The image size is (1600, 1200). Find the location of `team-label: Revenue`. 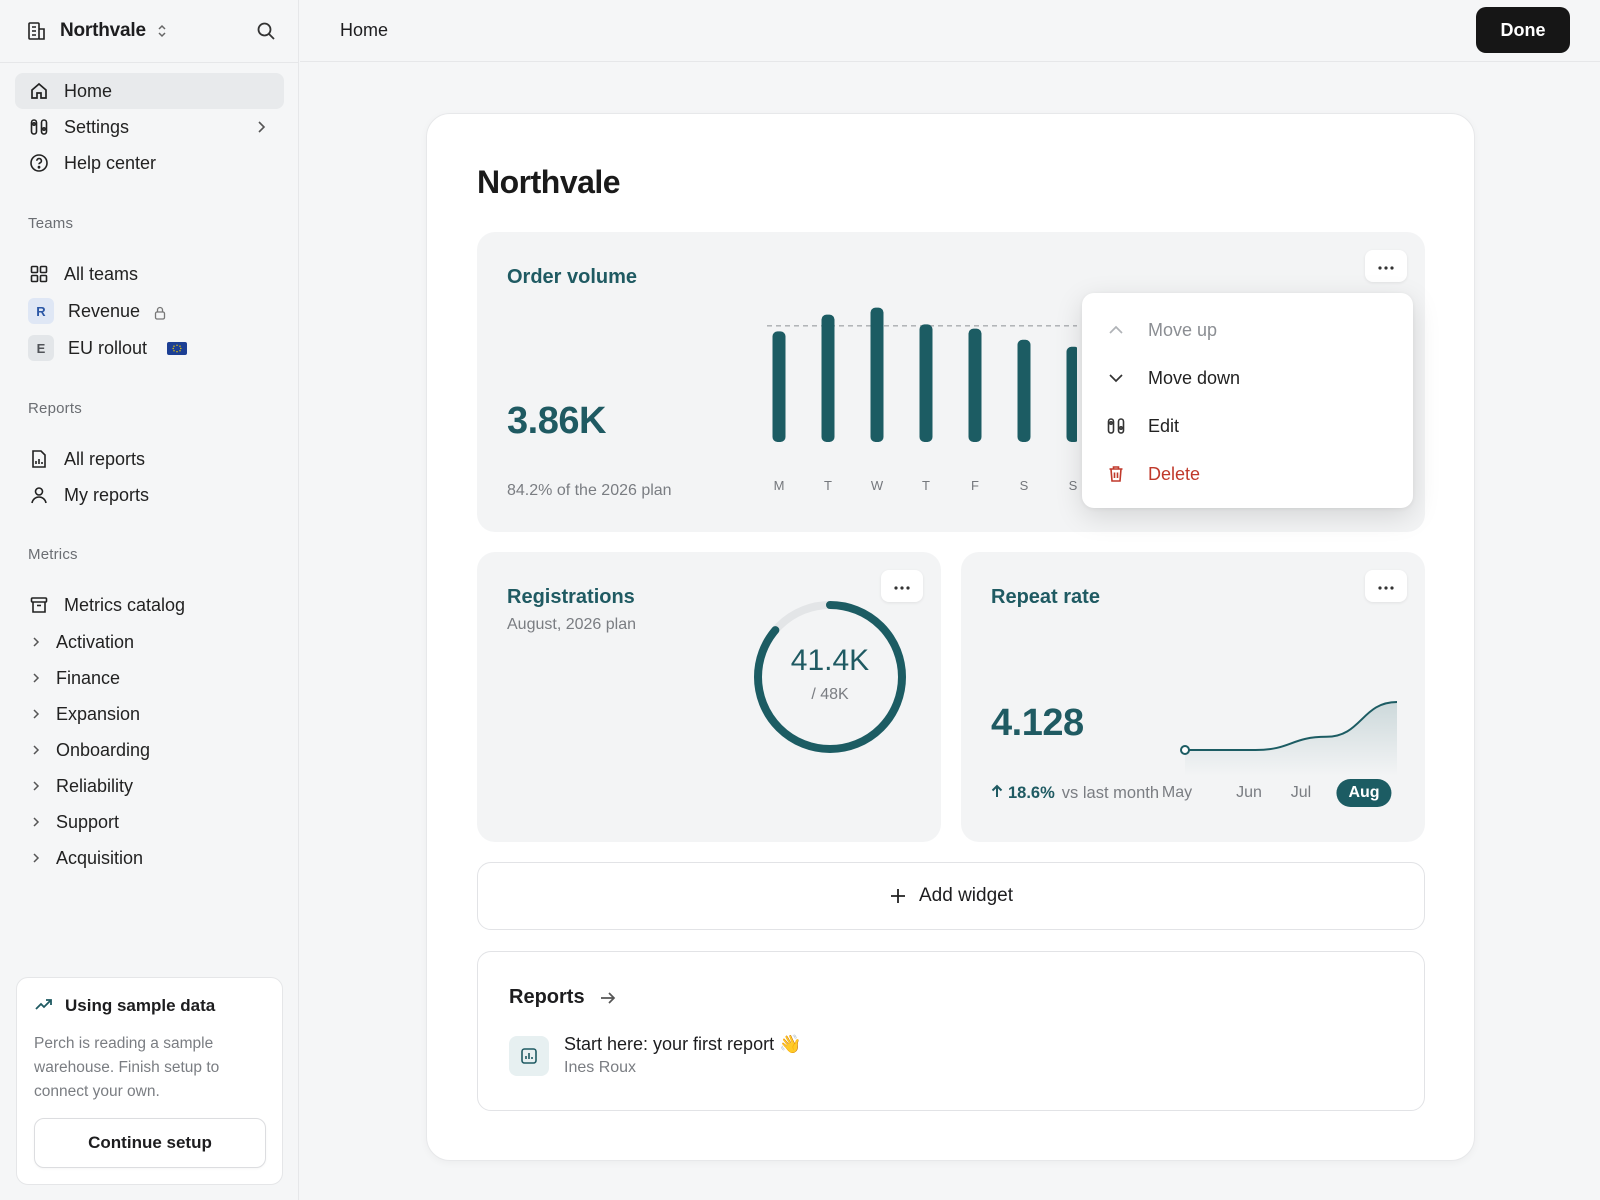

team-label: Revenue is located at coordinates (104, 310).